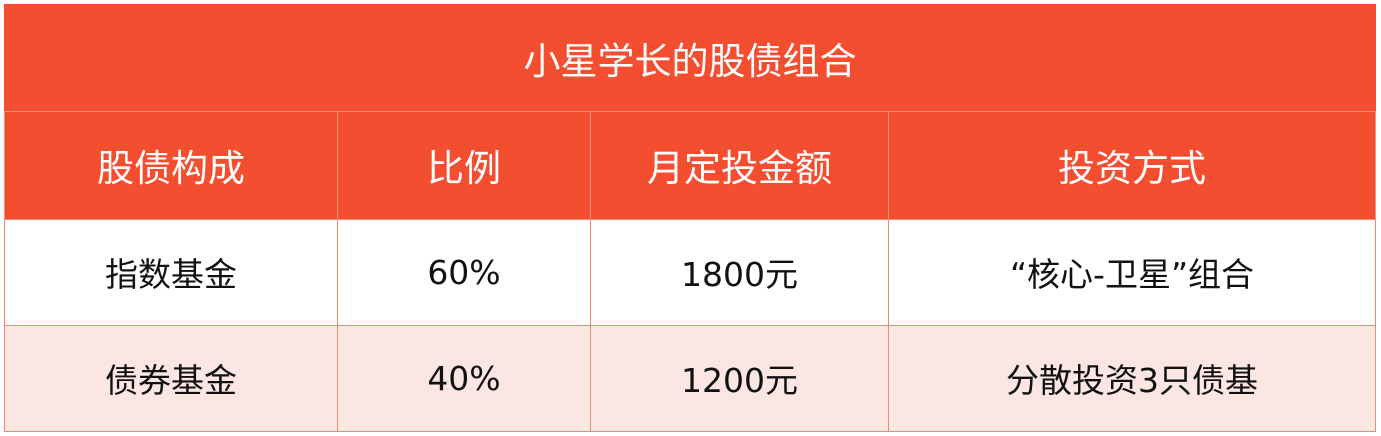  What do you see at coordinates (171, 378) in the screenshot?
I see `cell-composition: 债券基金` at bounding box center [171, 378].